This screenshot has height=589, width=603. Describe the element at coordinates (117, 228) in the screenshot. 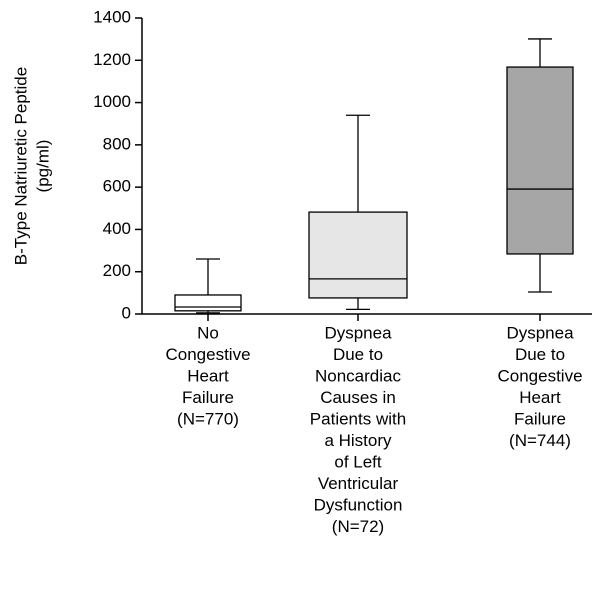

I see `y-tick-label: 400` at that location.